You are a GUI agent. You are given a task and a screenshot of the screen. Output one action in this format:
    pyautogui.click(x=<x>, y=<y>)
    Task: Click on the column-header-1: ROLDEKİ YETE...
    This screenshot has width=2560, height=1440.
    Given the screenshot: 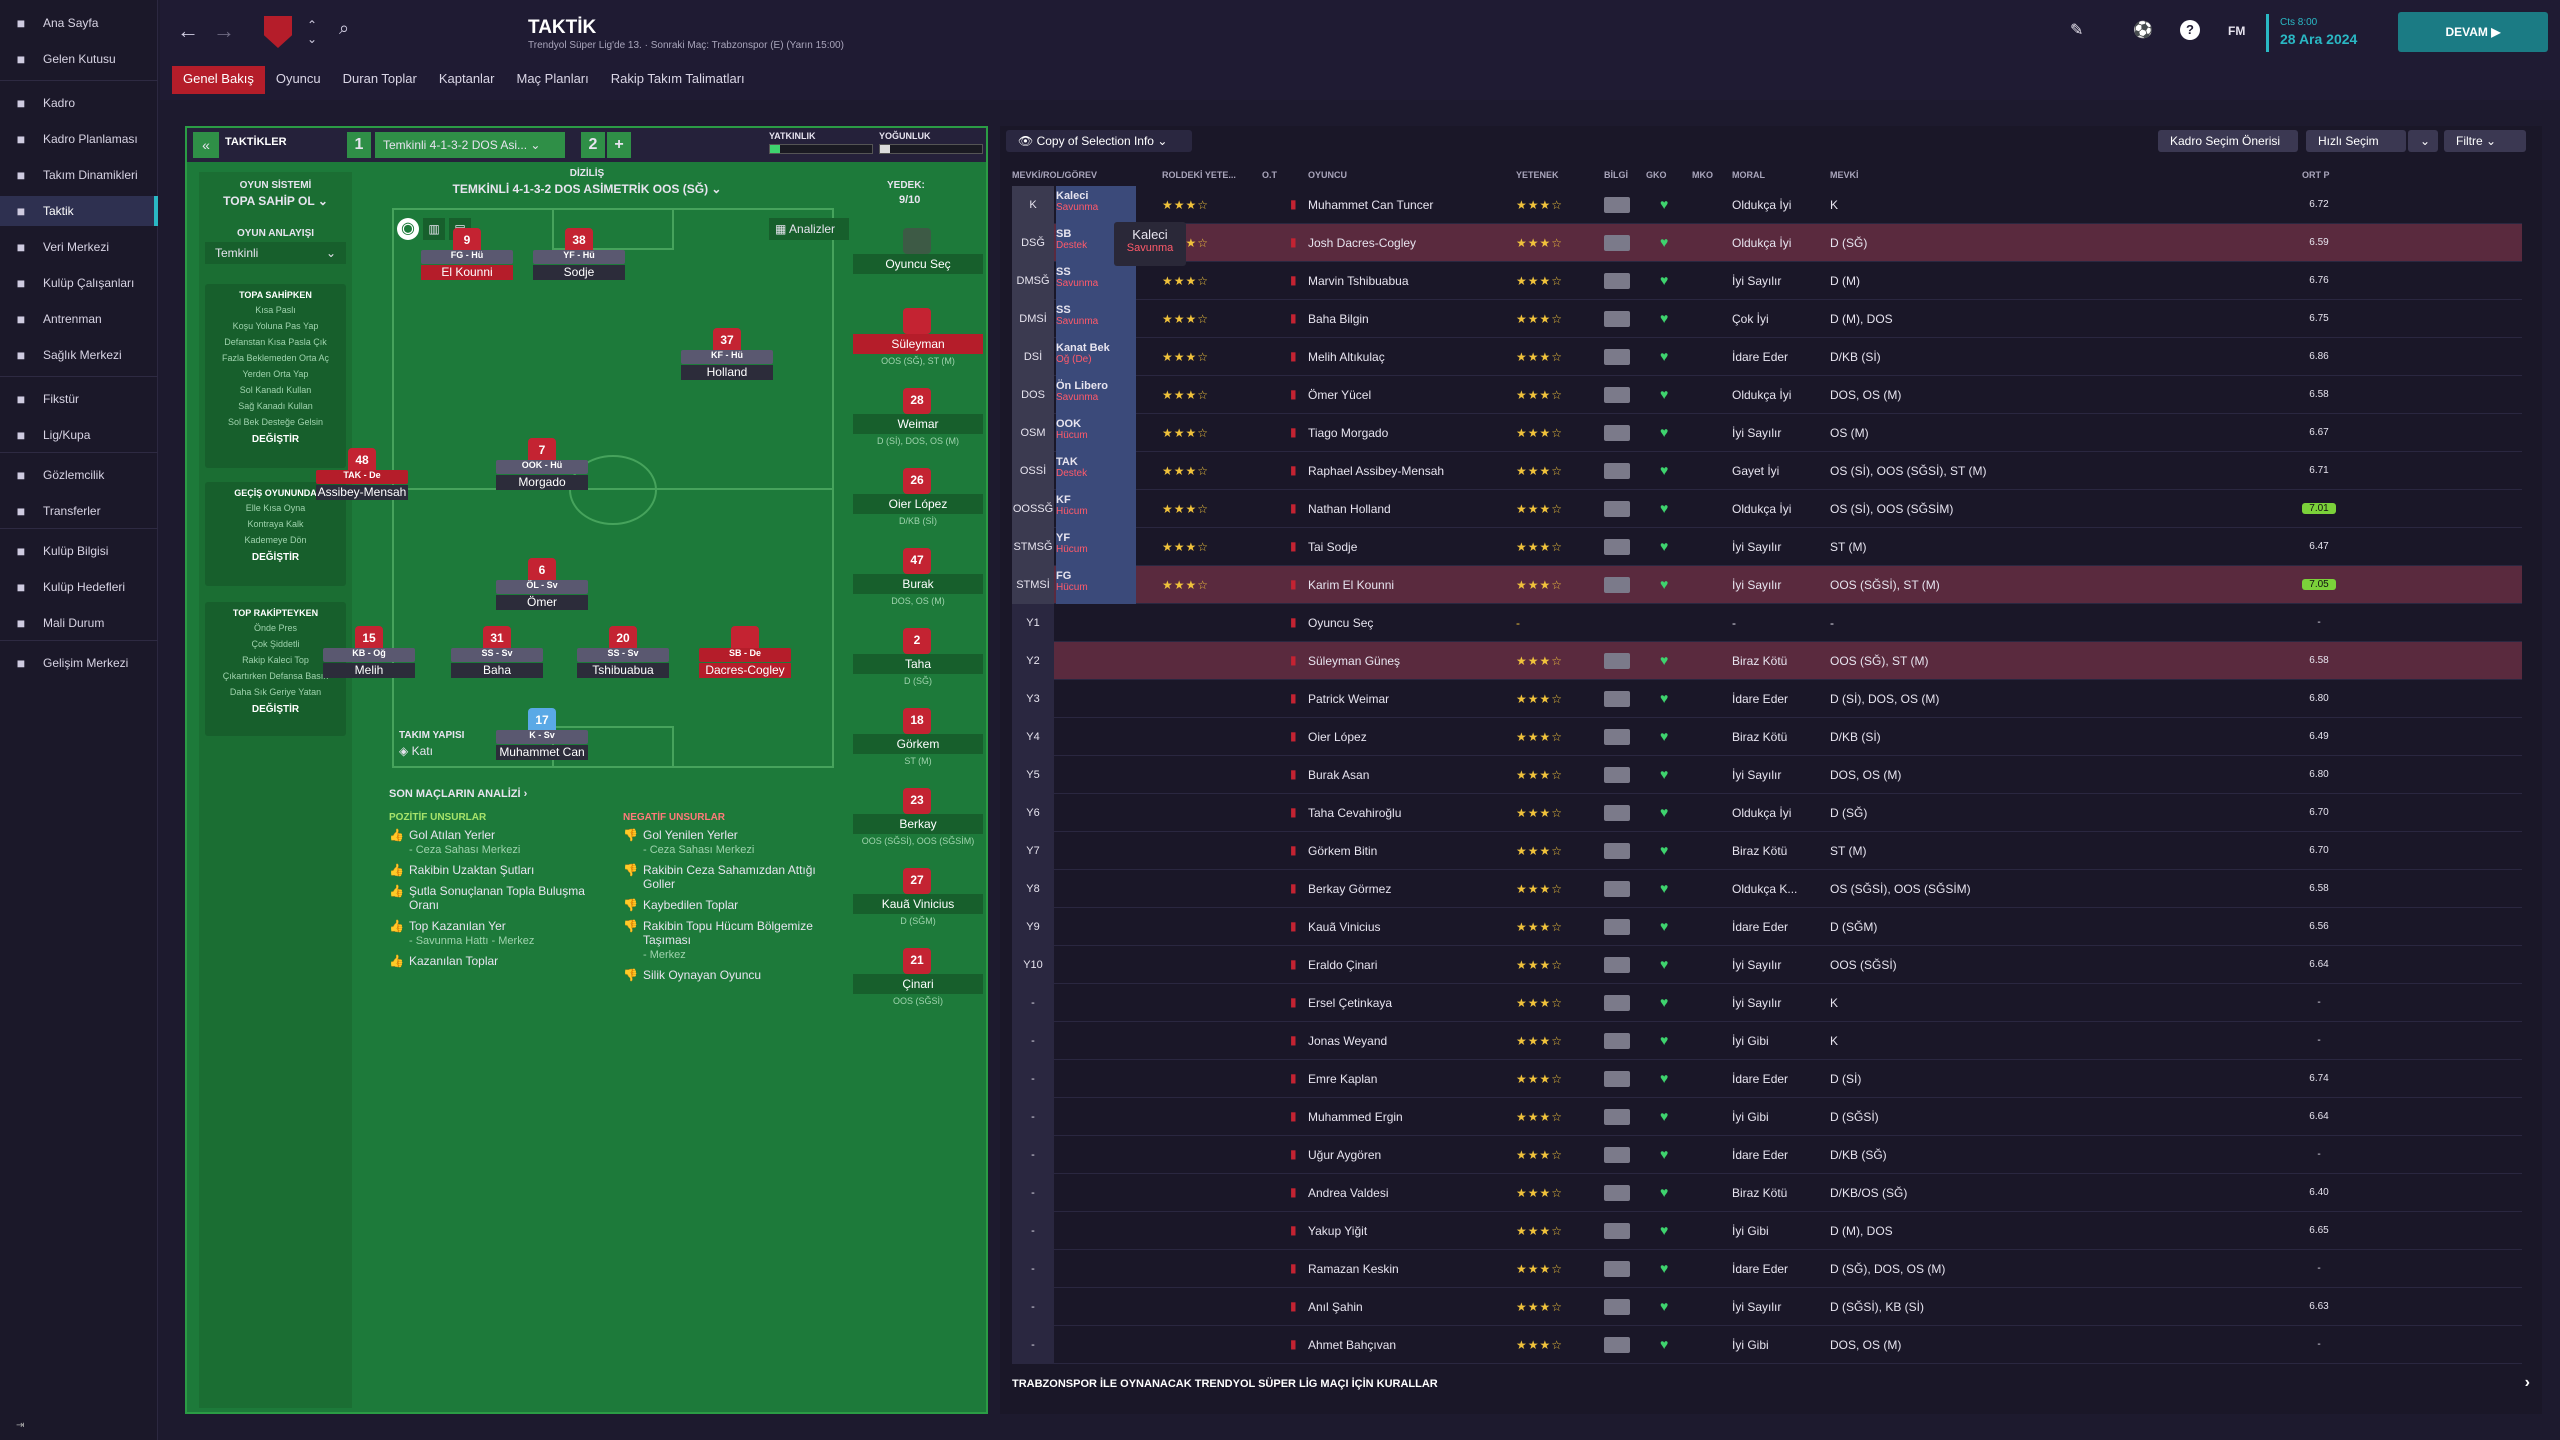 What is the action you would take?
    pyautogui.click(x=1199, y=175)
    